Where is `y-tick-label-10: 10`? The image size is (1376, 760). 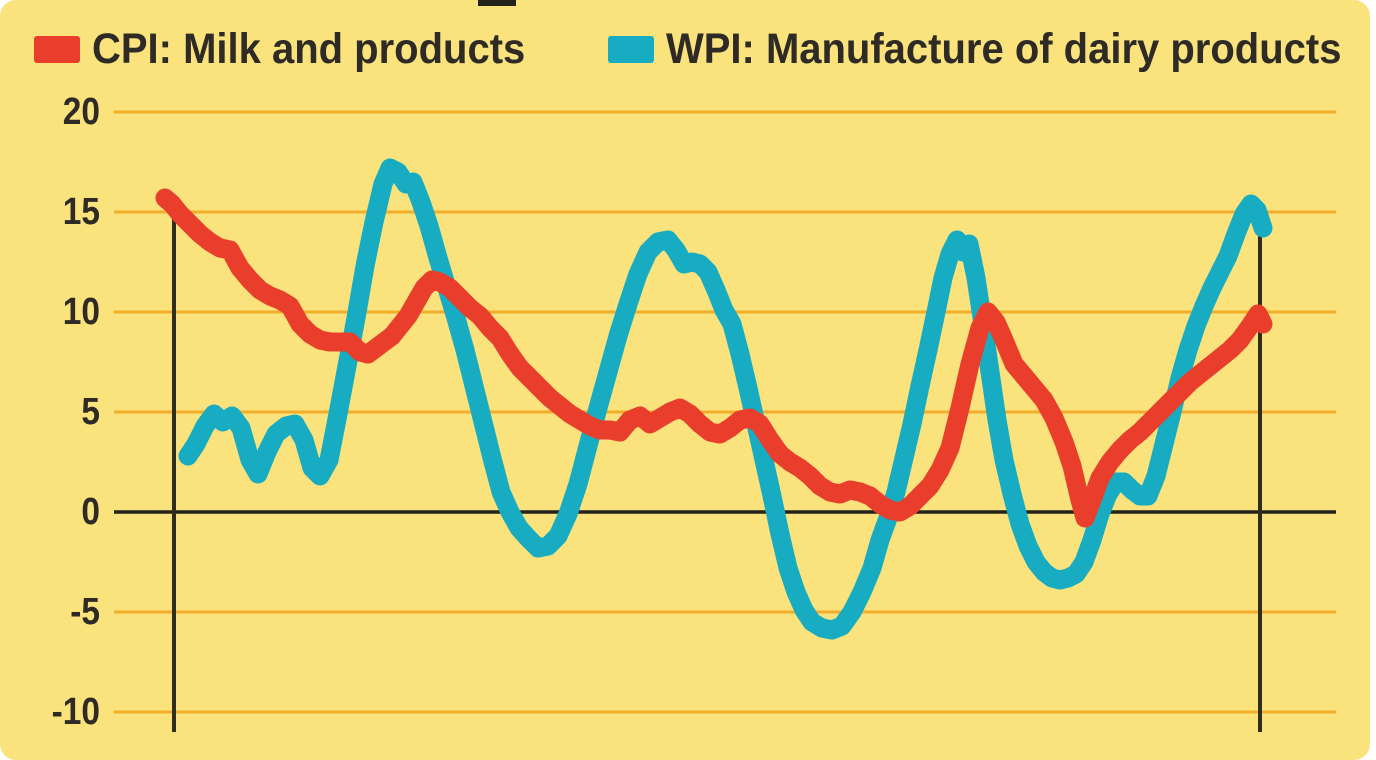 y-tick-label-10: 10 is located at coordinates (81, 312).